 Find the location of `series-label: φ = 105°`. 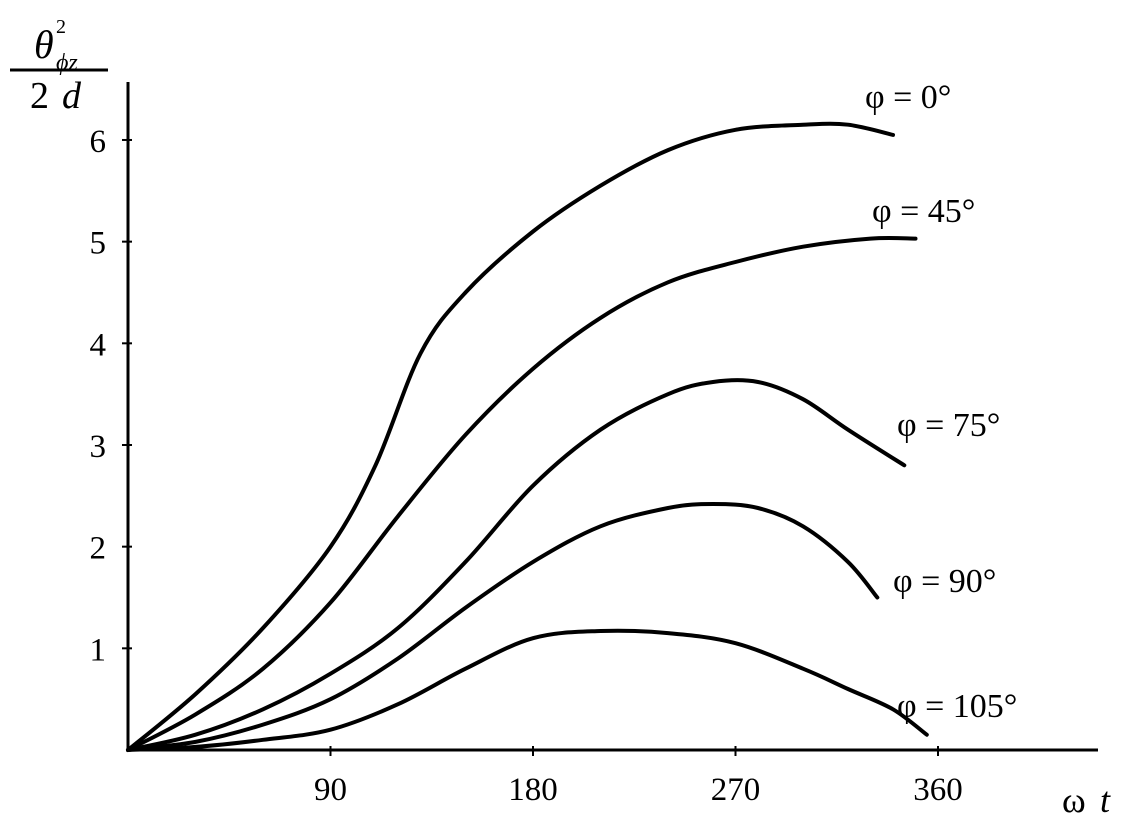

series-label: φ = 105° is located at coordinates (957, 706).